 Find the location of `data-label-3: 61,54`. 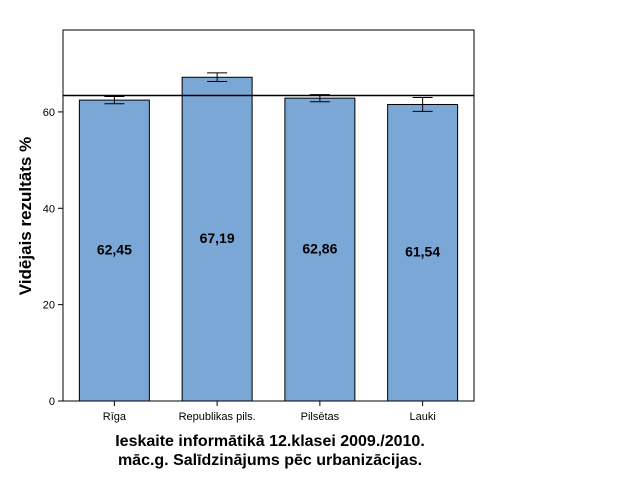

data-label-3: 61,54 is located at coordinates (422, 252).